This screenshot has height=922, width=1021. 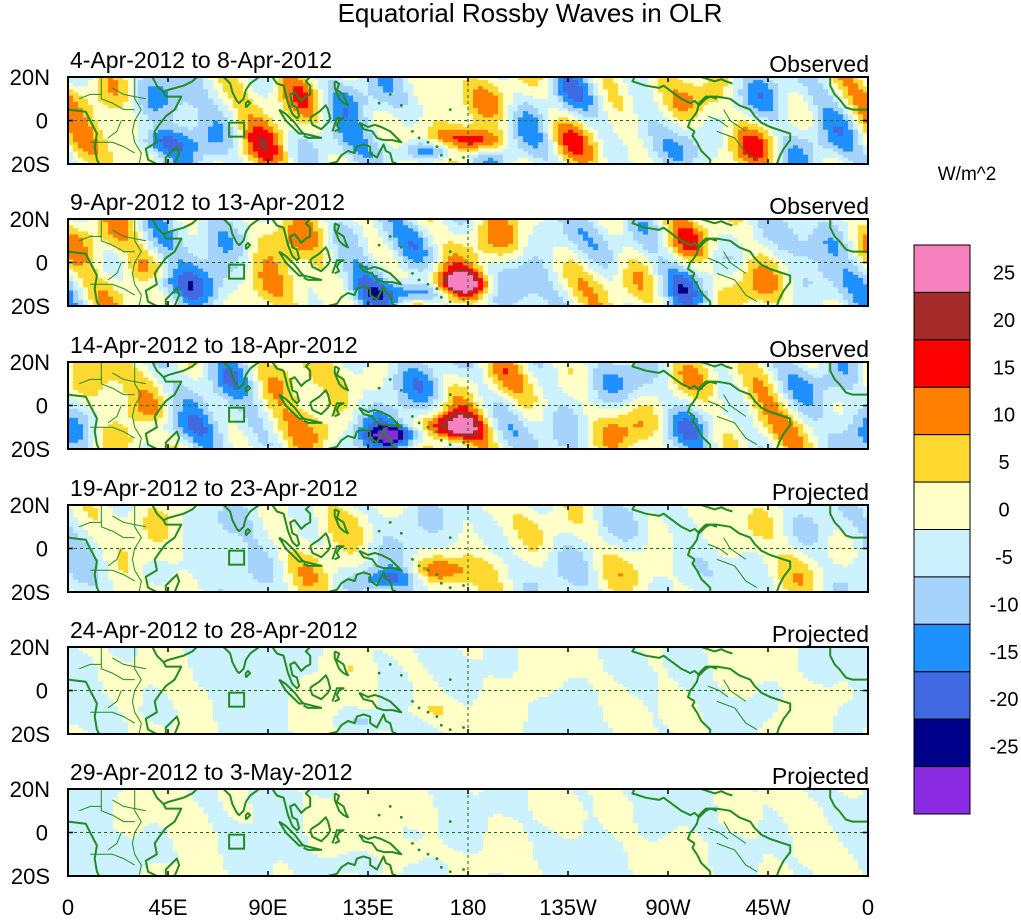 I want to click on lon-label: 135E, so click(x=367, y=907).